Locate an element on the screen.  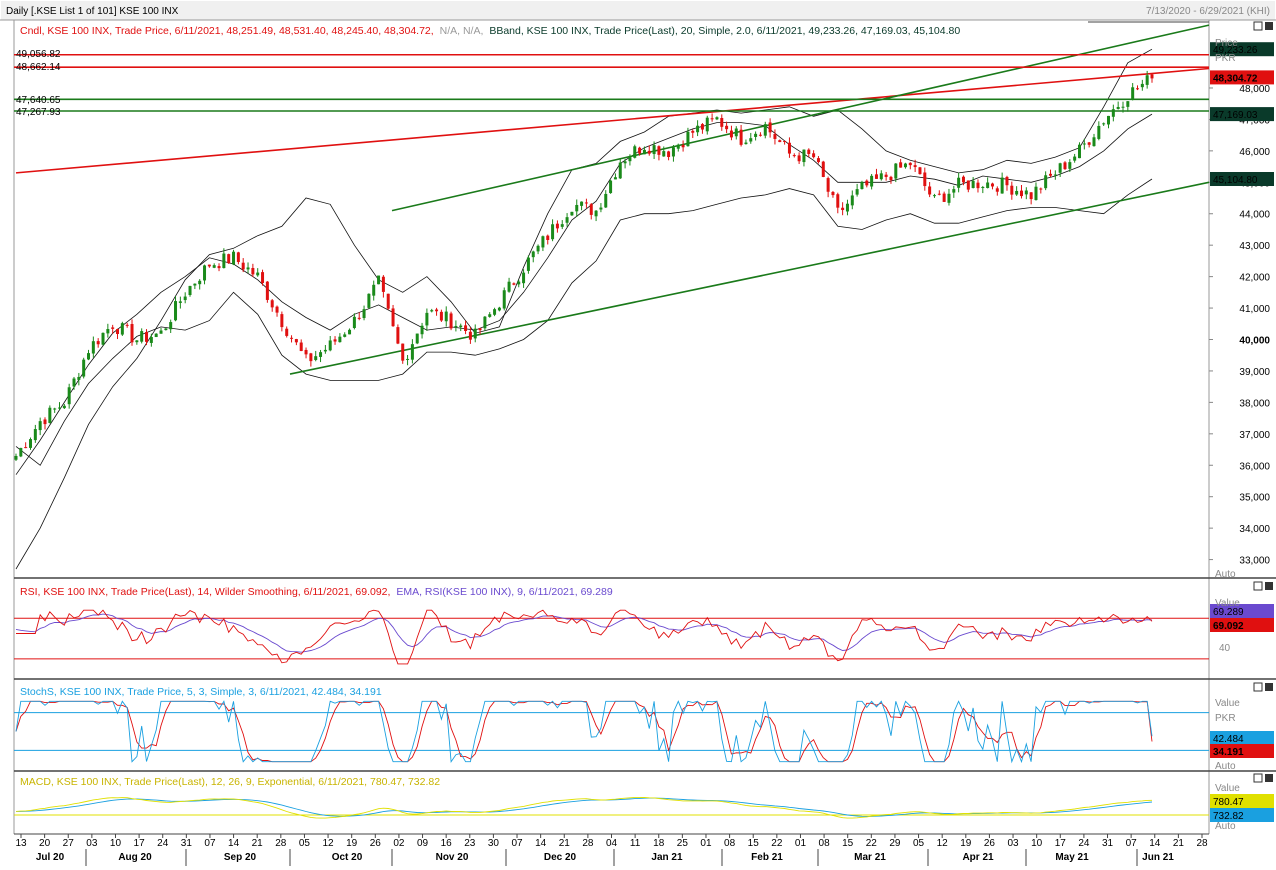
rsi-panel is located at coordinates (611, 637).